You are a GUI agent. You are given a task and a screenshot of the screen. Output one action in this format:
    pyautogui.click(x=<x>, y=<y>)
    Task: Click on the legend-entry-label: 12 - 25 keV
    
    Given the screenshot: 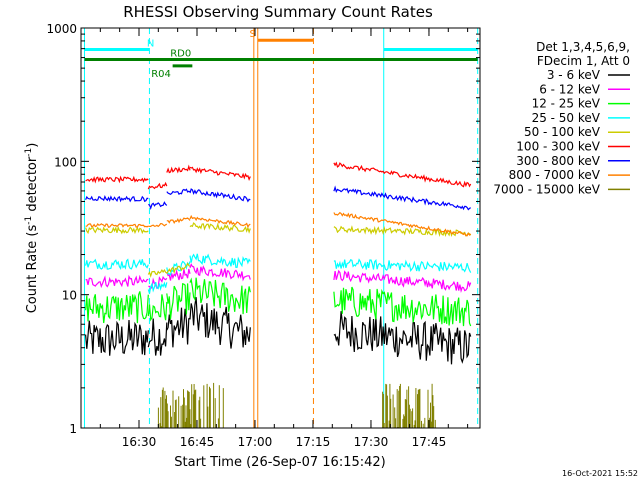 What is the action you would take?
    pyautogui.click(x=566, y=104)
    